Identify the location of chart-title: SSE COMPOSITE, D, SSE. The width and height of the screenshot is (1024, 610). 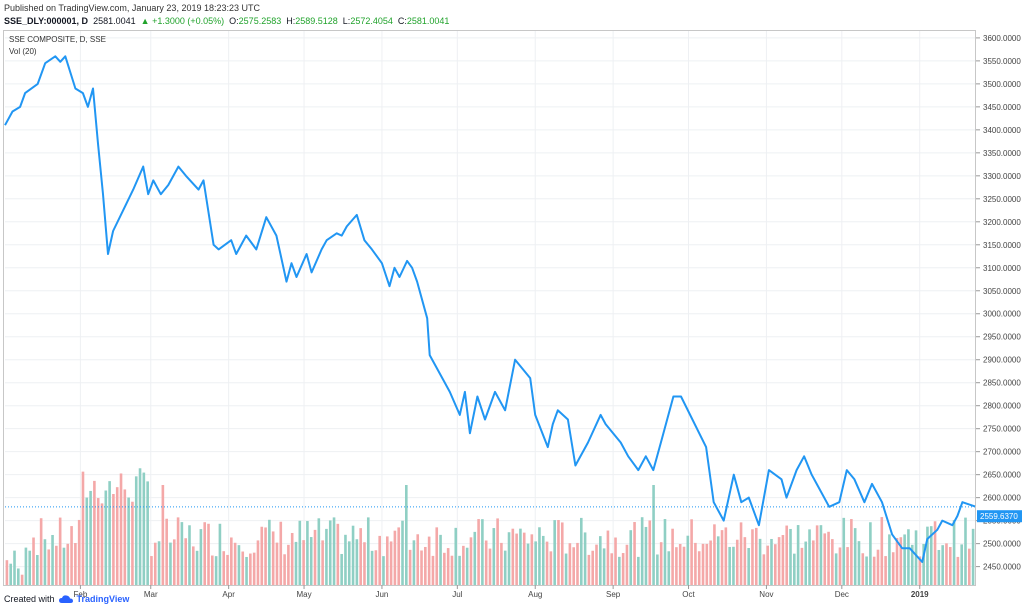
(57, 39).